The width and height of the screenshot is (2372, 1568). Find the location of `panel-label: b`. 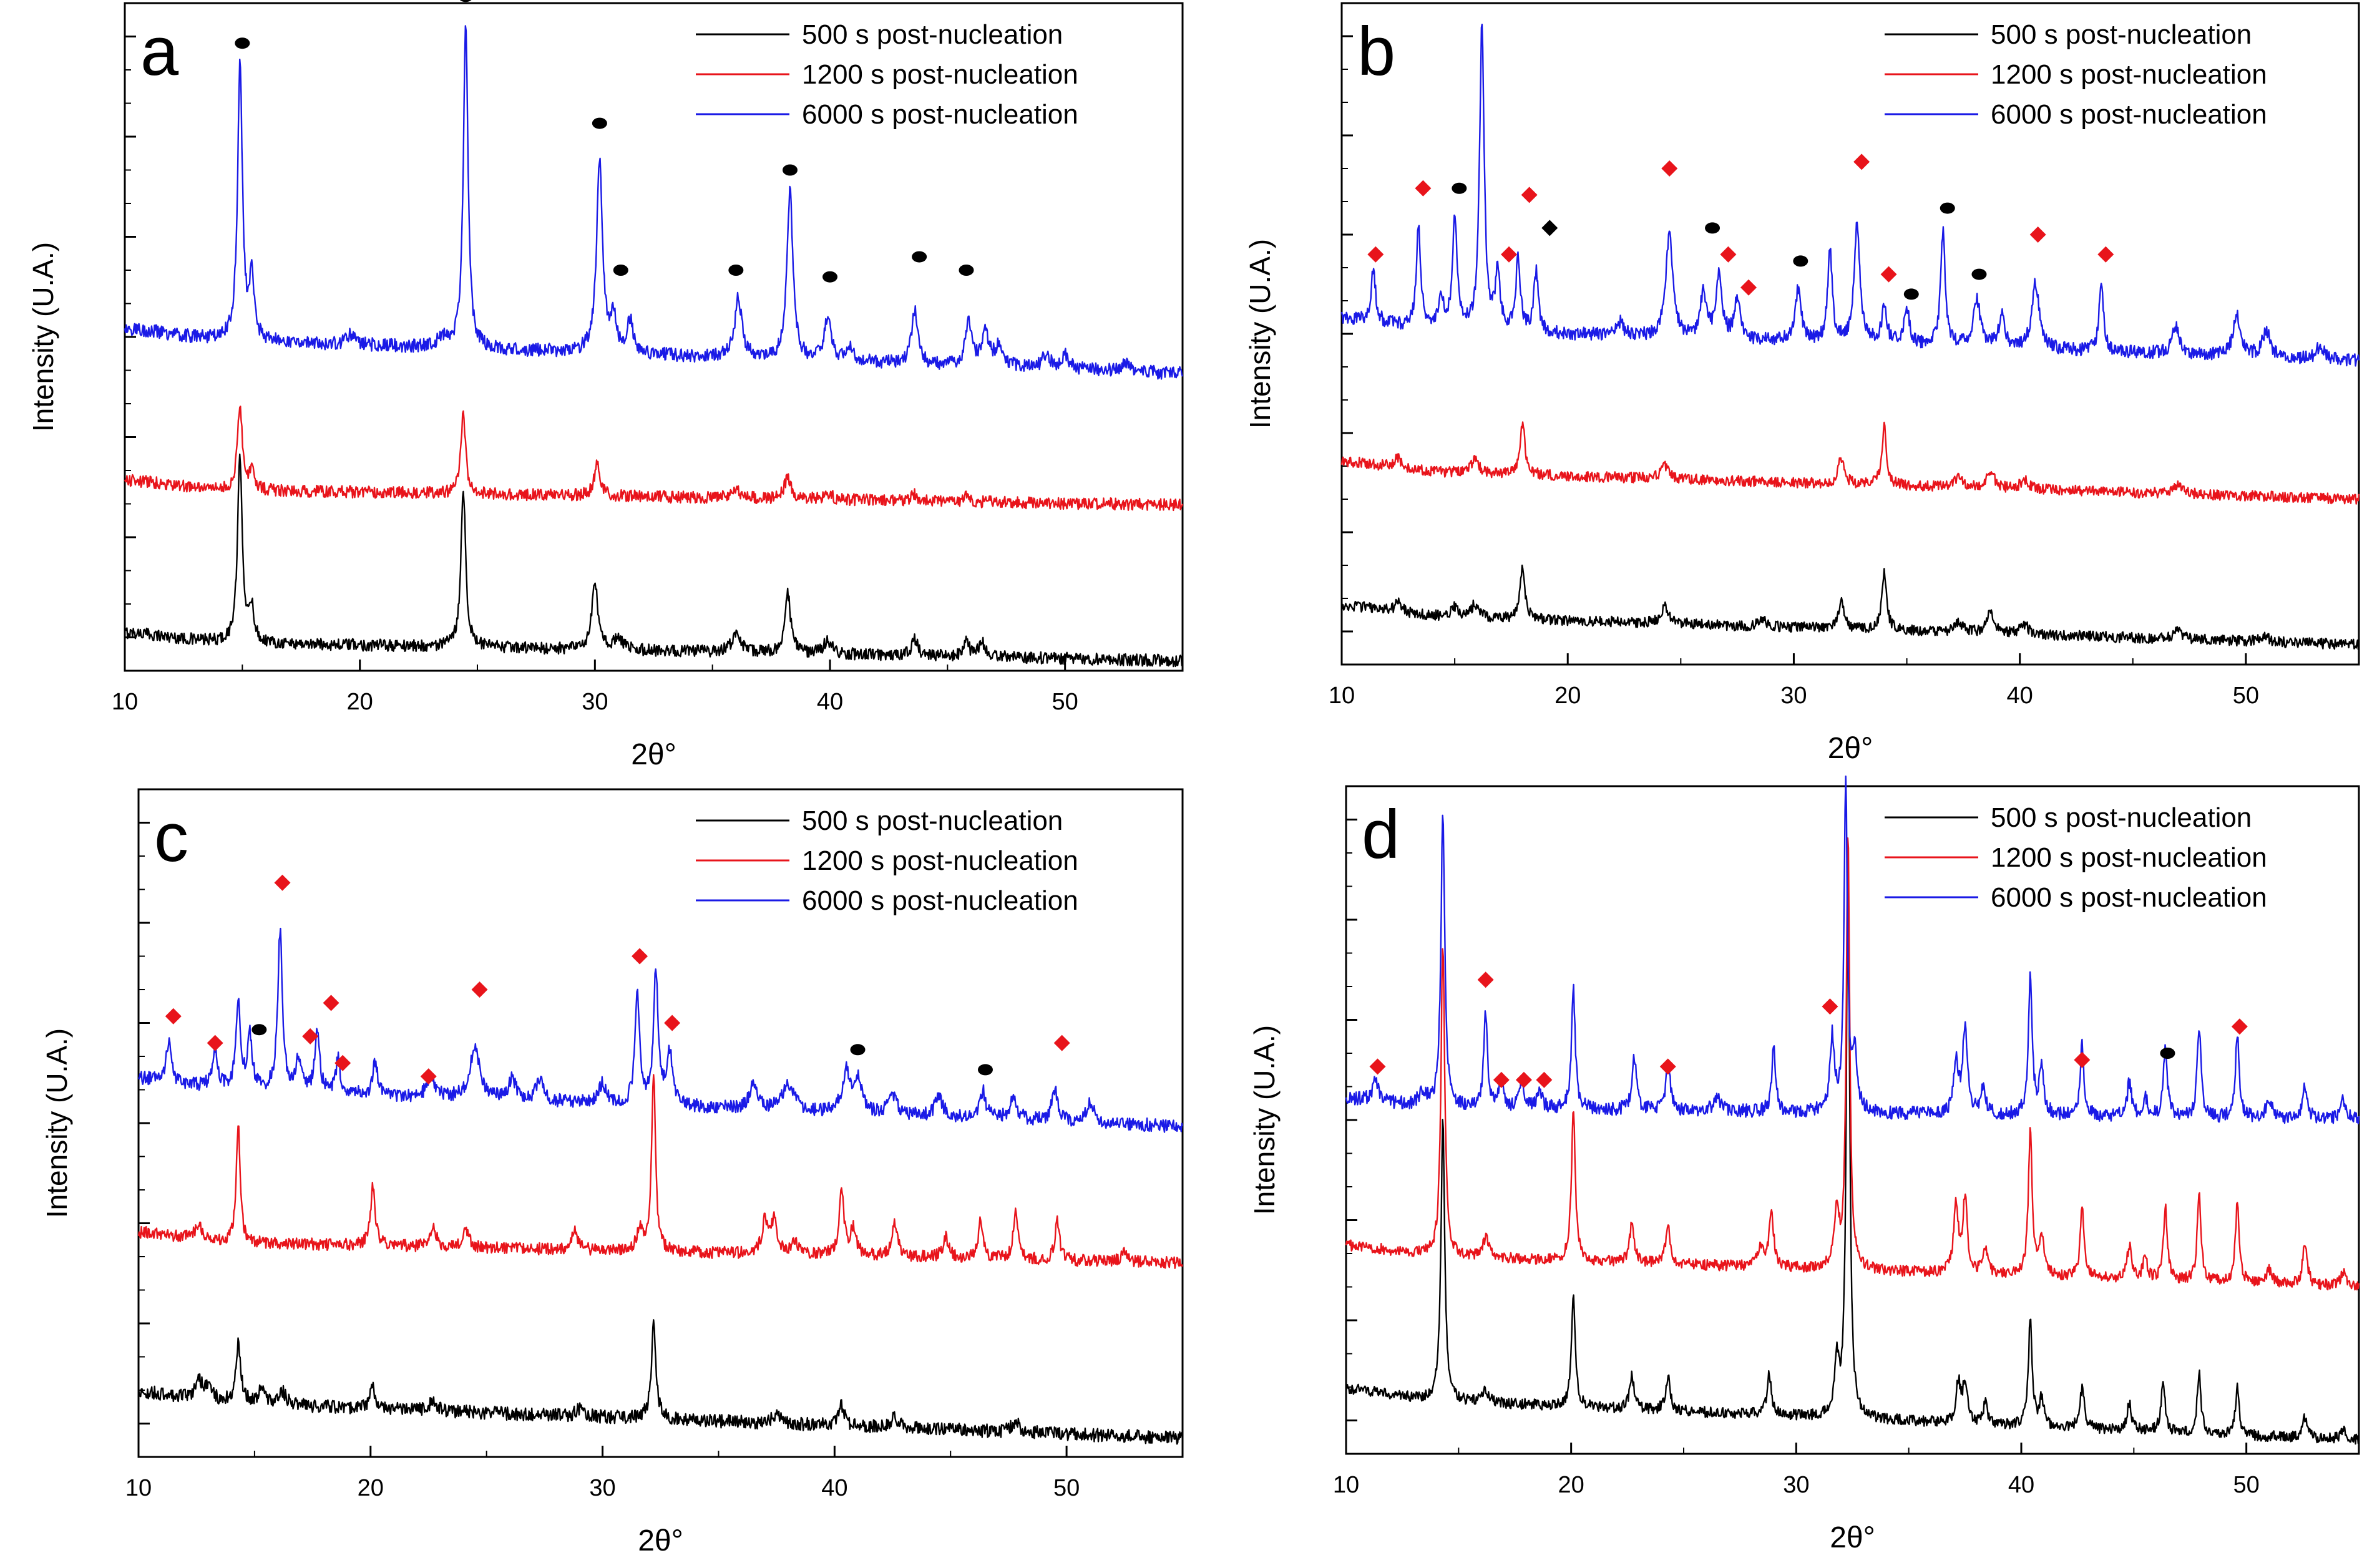

panel-label: b is located at coordinates (1376, 51).